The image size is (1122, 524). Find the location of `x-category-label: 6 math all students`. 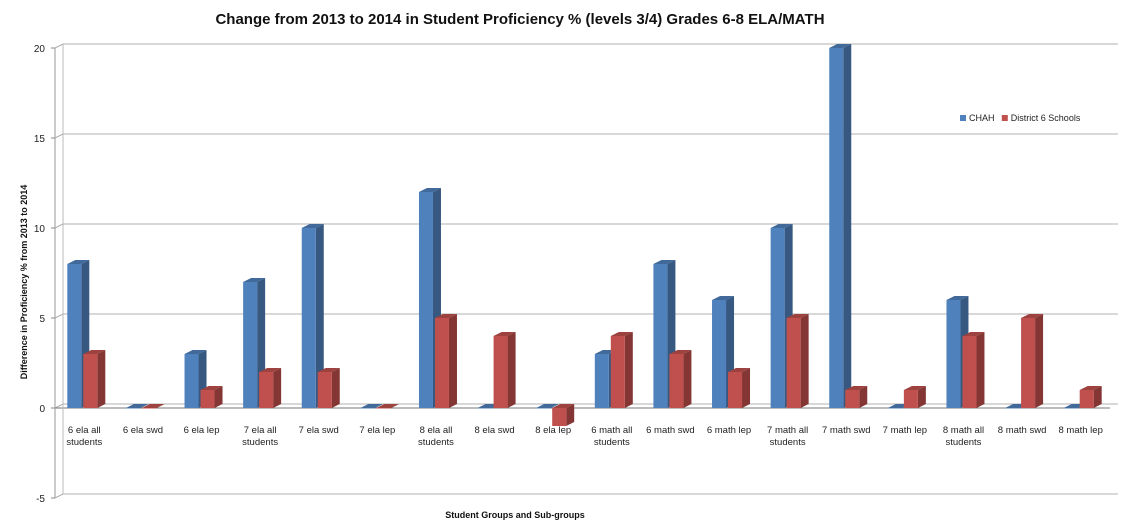

x-category-label: 6 math all students is located at coordinates (611, 436).